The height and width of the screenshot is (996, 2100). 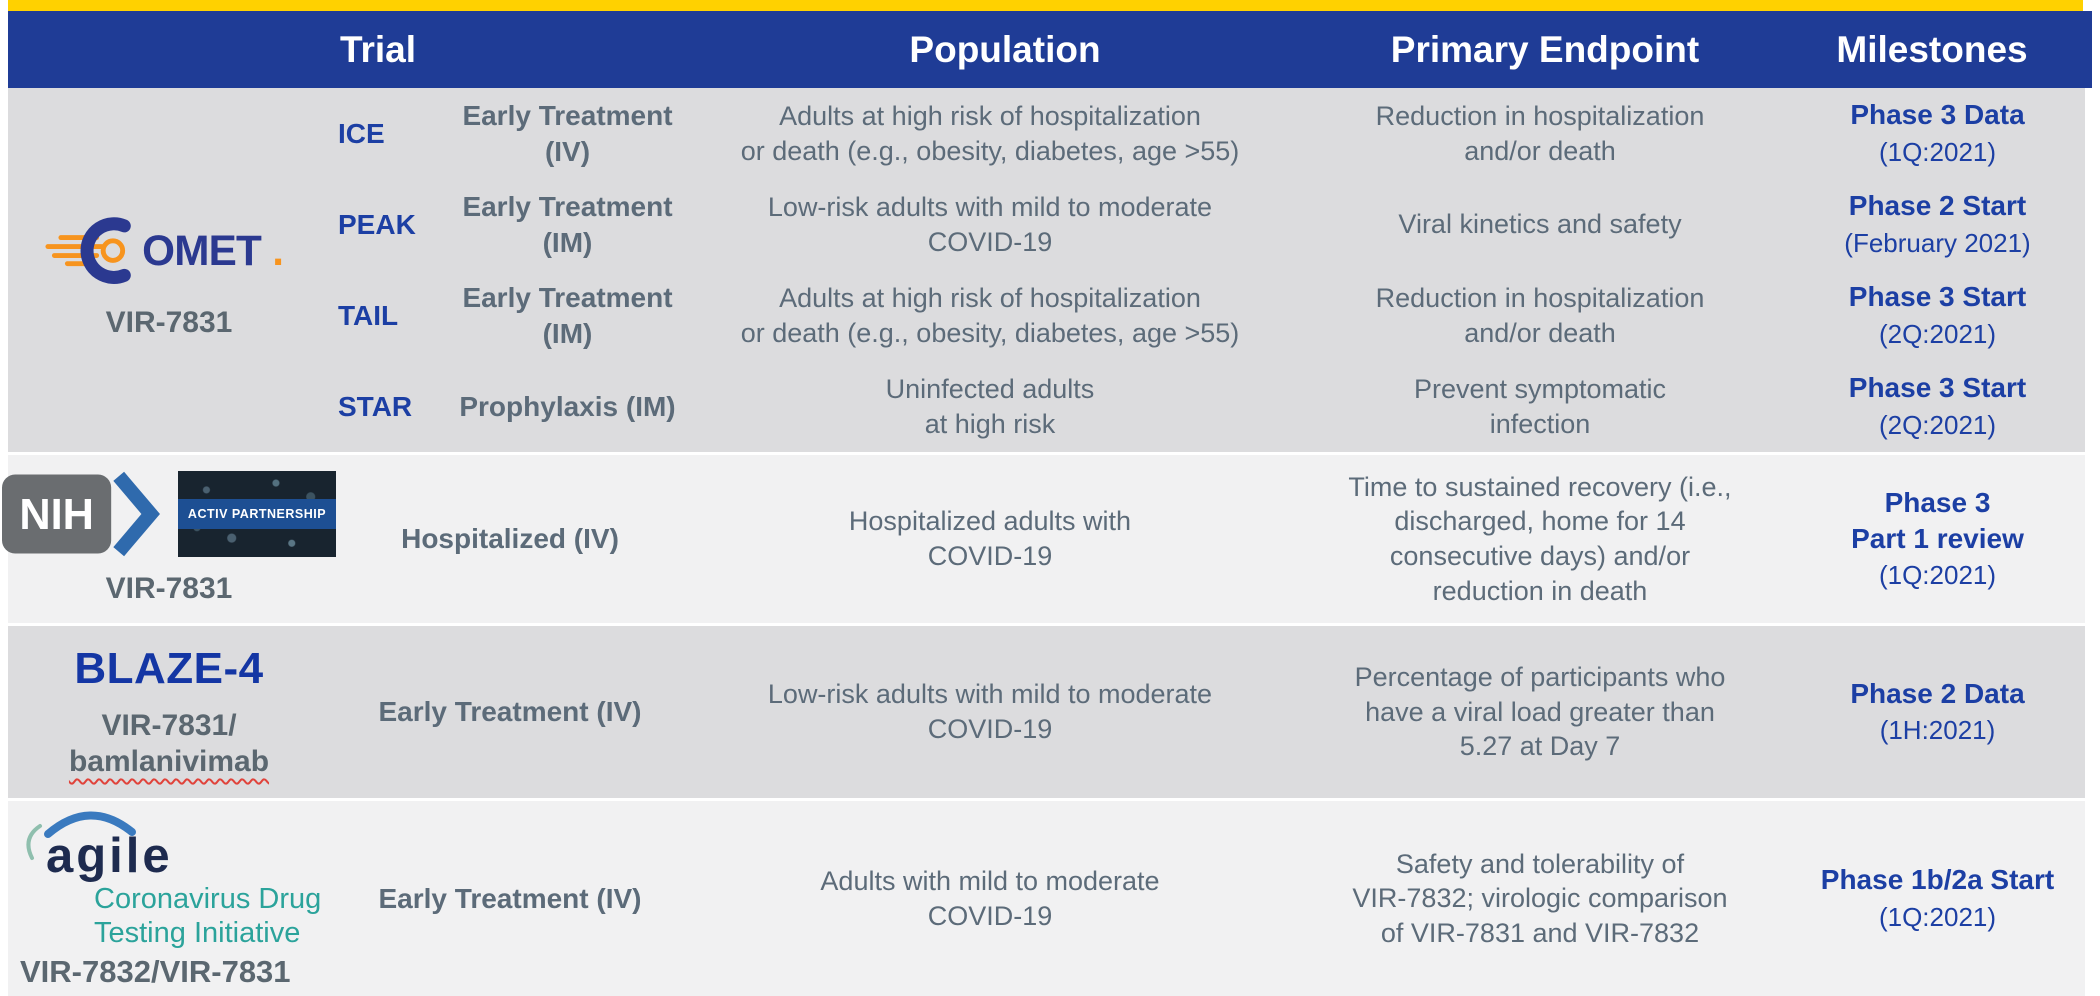 What do you see at coordinates (1937, 898) in the screenshot?
I see `milestone-cell: Phase 1b/2a Start (1Q:2021)` at bounding box center [1937, 898].